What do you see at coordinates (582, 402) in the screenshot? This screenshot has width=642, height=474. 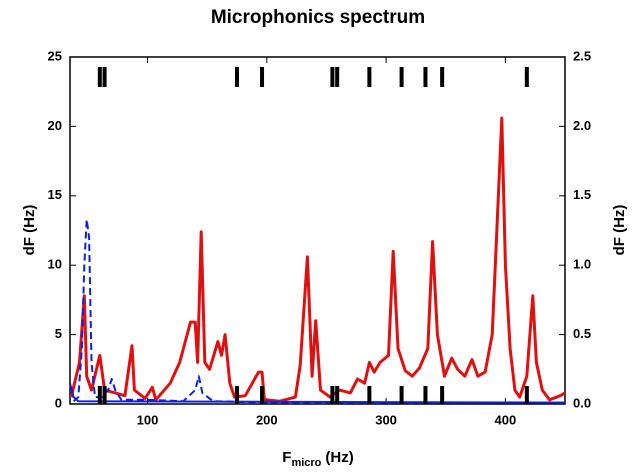 I see `y2-tick-label: 0.0` at bounding box center [582, 402].